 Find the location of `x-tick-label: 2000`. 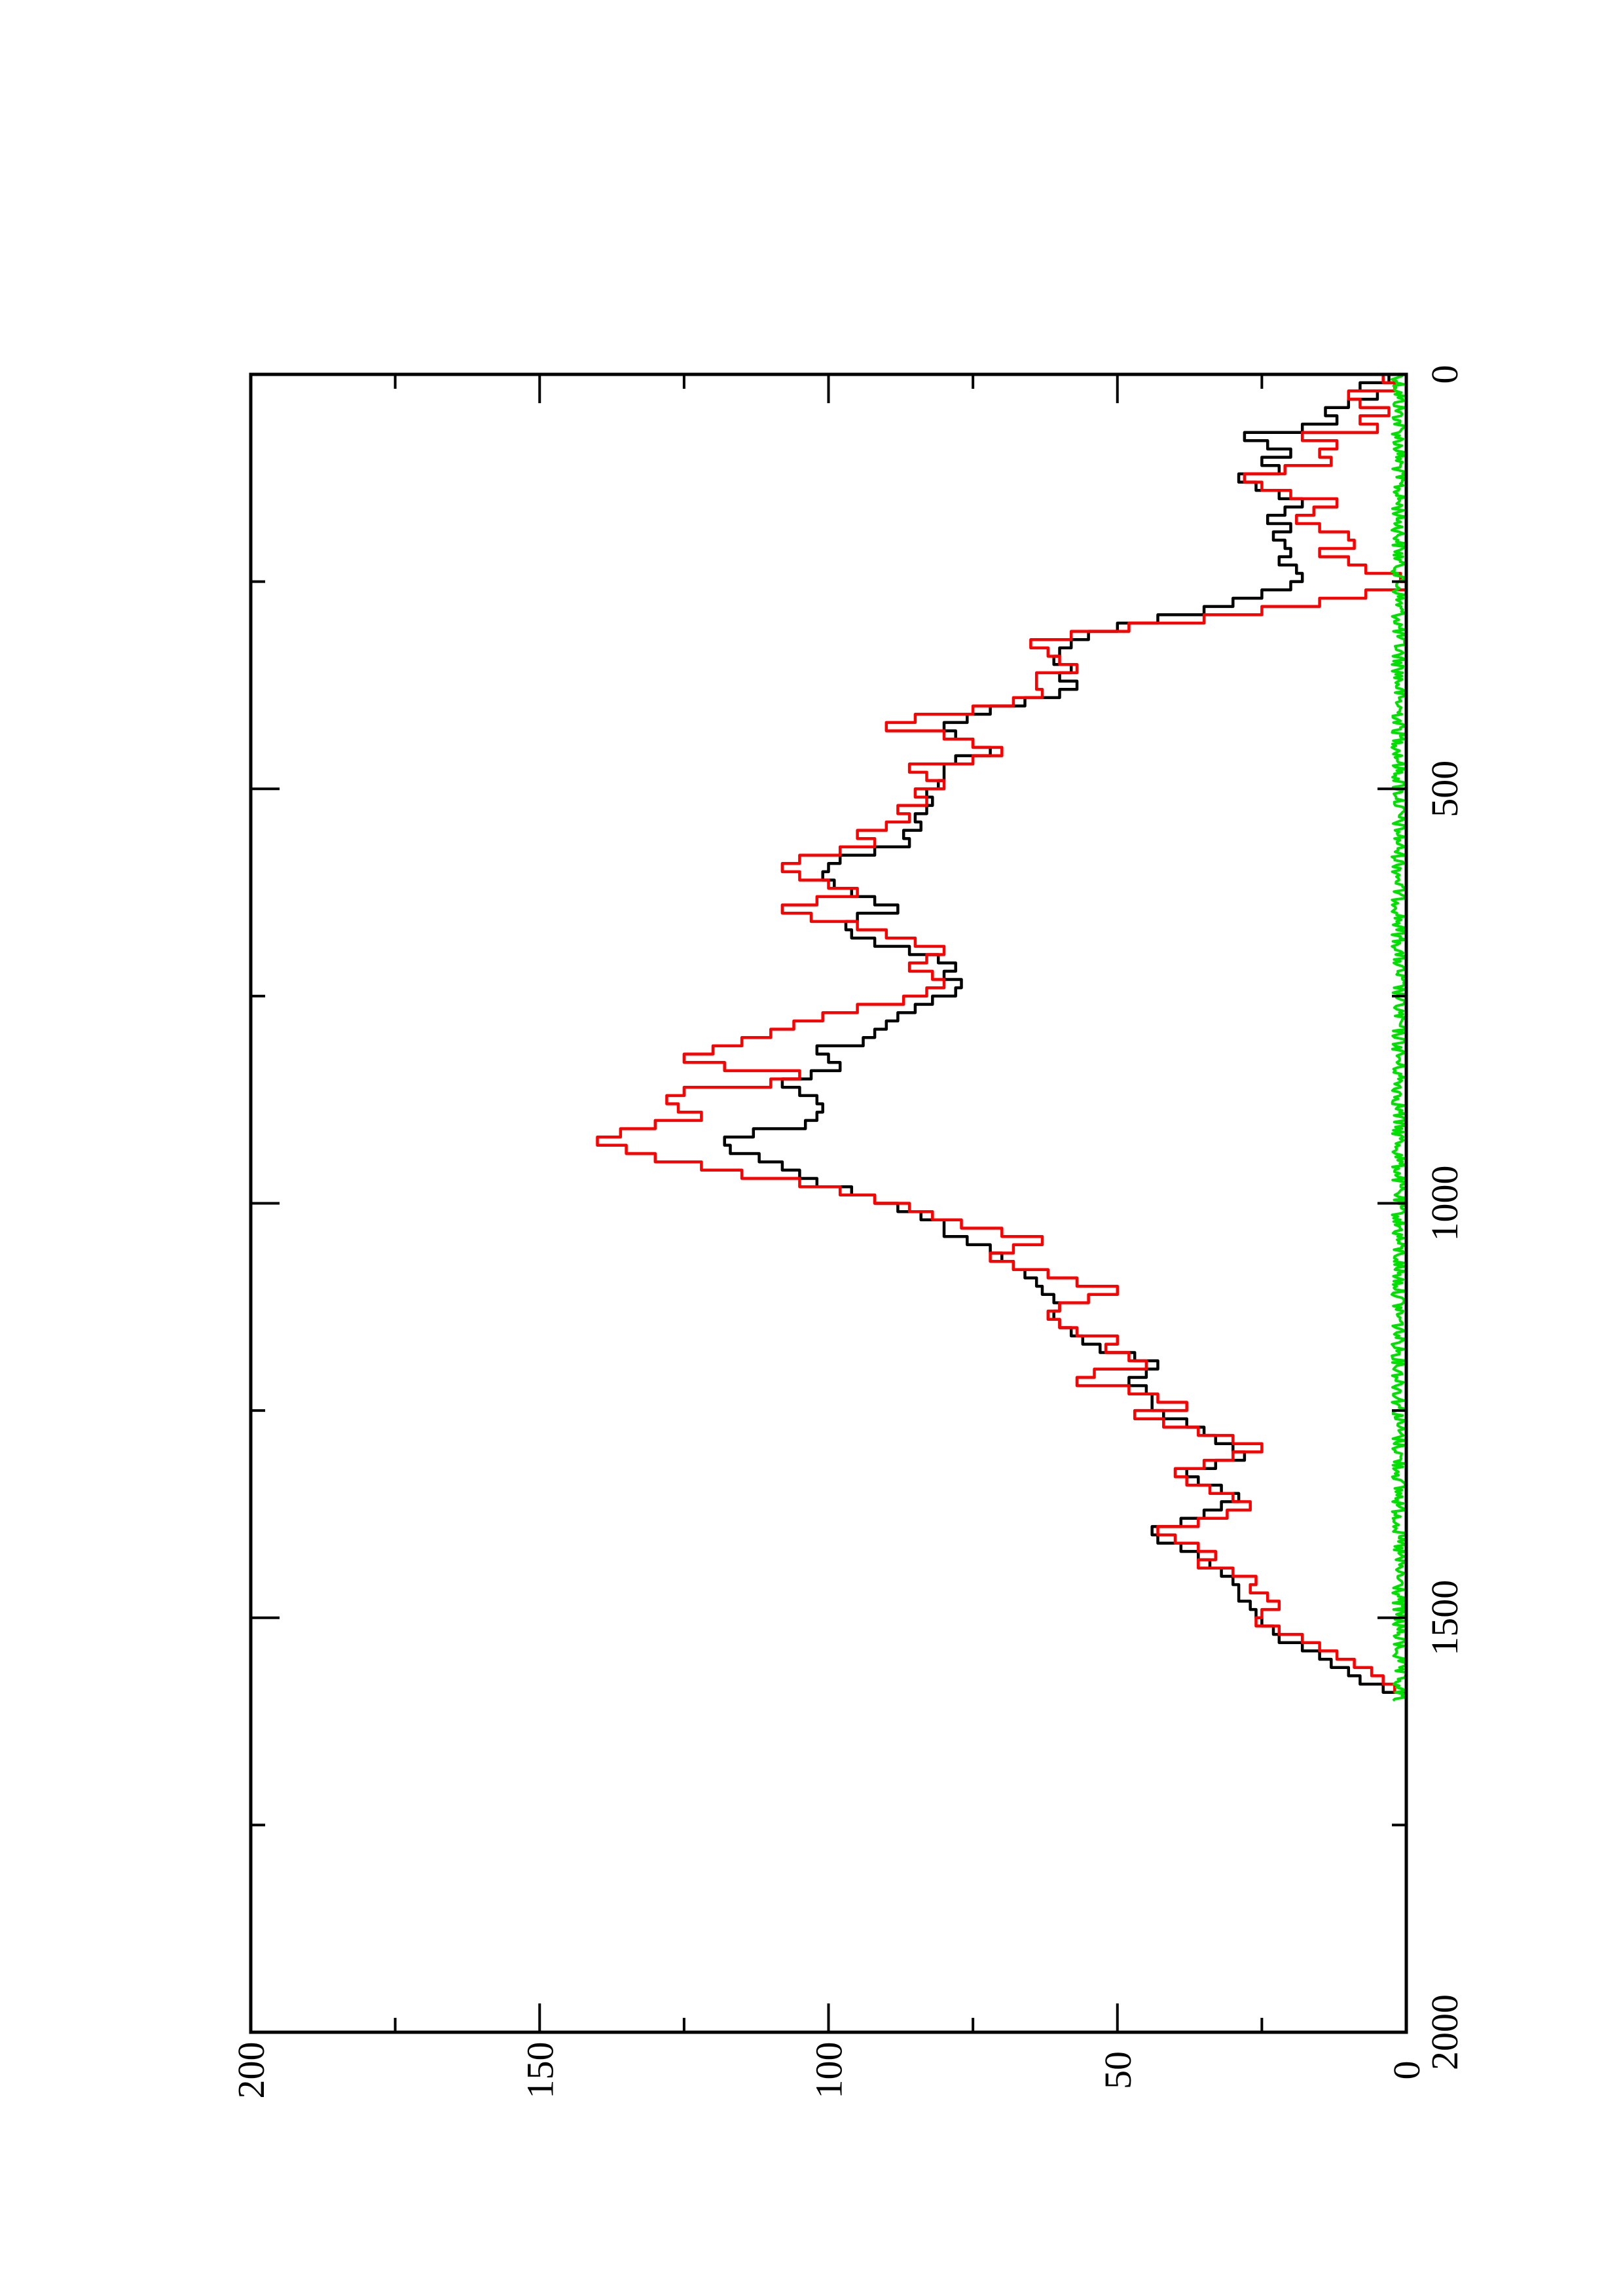

x-tick-label: 2000 is located at coordinates (1444, 2032).